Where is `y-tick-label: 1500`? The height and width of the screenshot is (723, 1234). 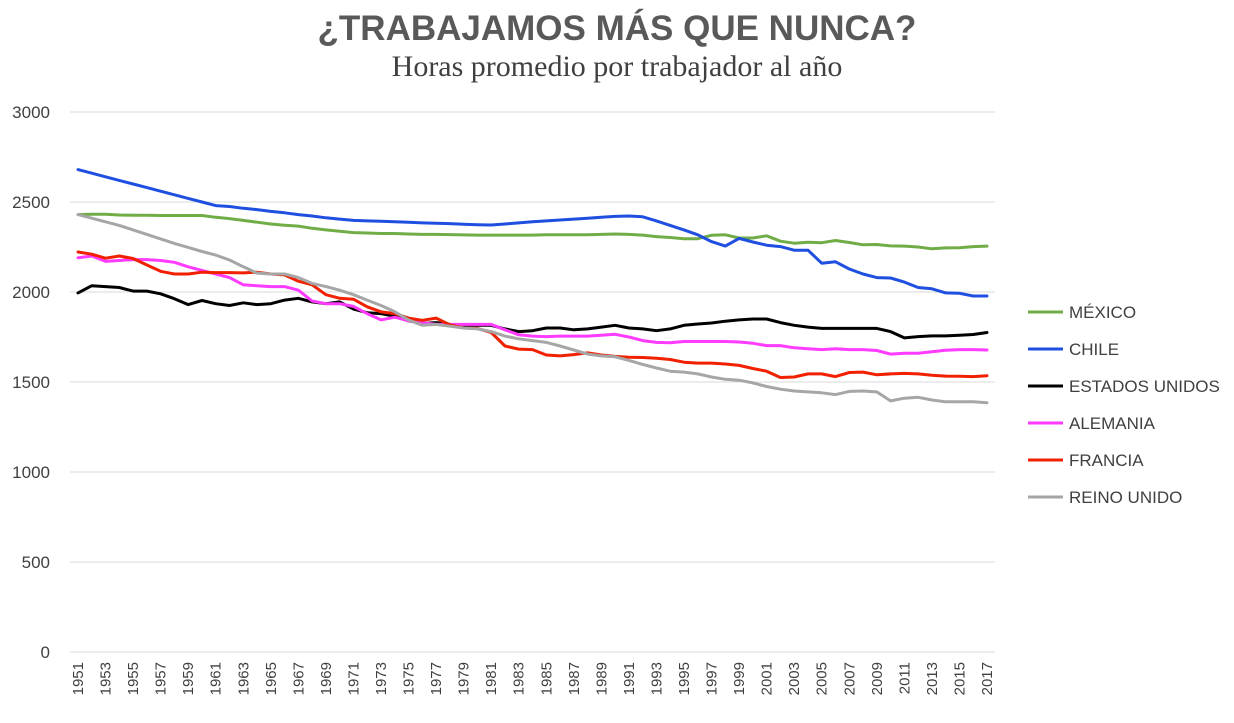
y-tick-label: 1500 is located at coordinates (31, 382).